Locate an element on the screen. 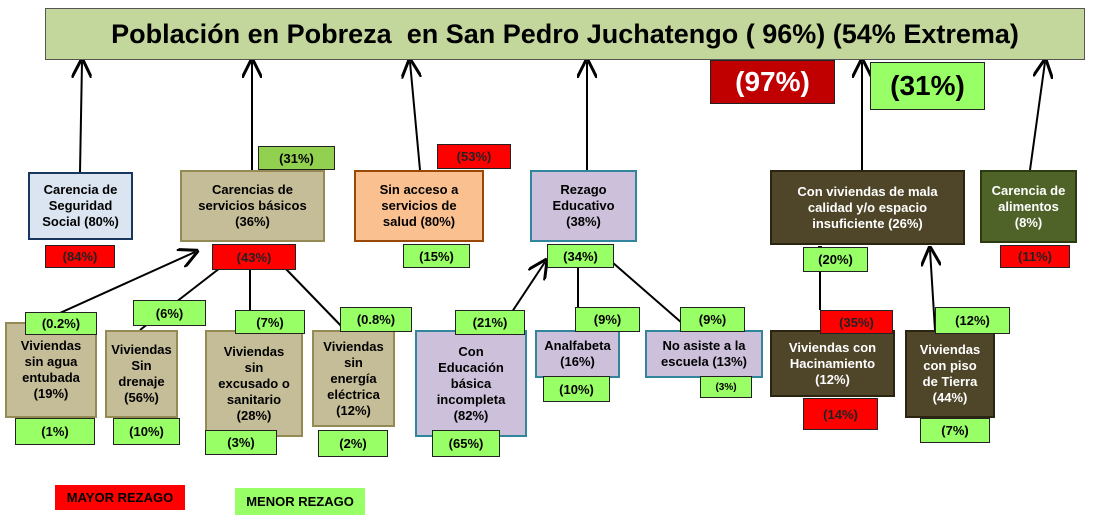 This screenshot has height=523, width=1102. node-box: Sin acceso a servicios de salud (80%) is located at coordinates (419, 206).